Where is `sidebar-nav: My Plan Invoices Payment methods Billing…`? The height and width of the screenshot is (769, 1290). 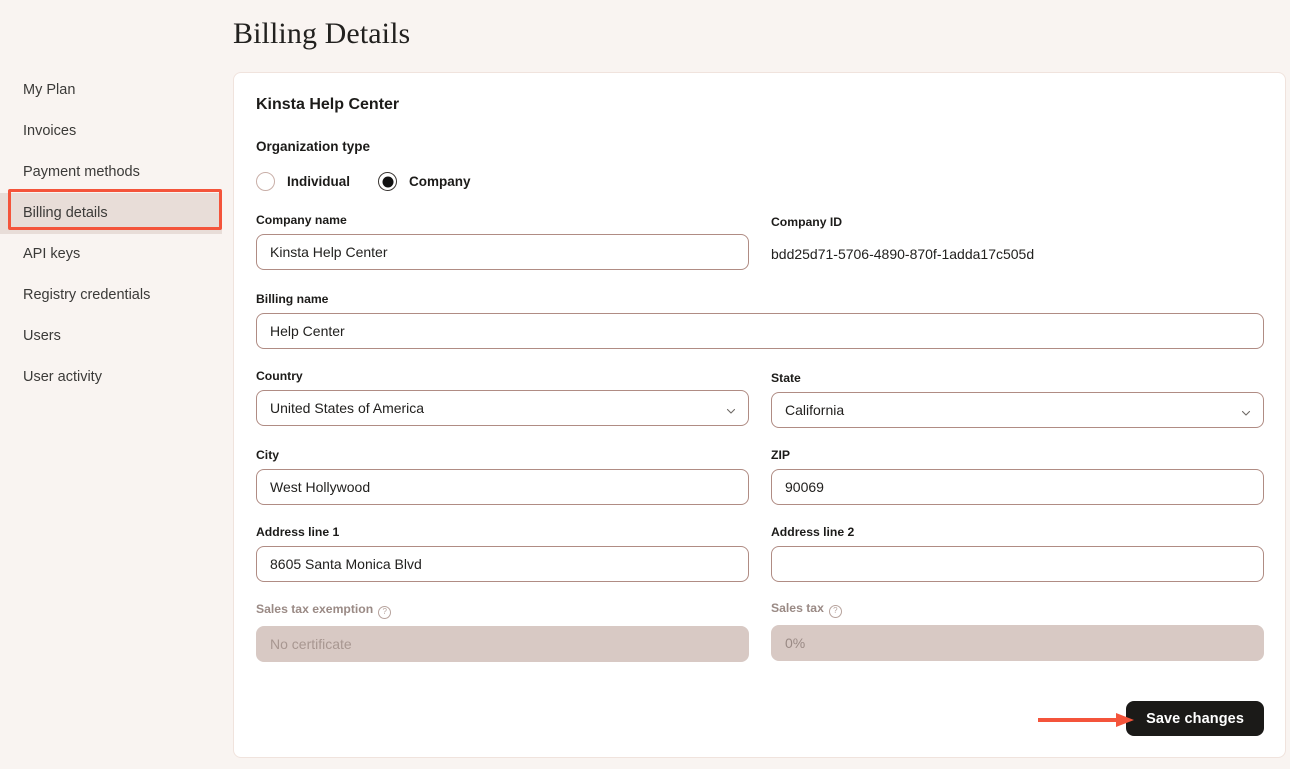 sidebar-nav: My Plan Invoices Payment methods Billing… is located at coordinates (111, 234).